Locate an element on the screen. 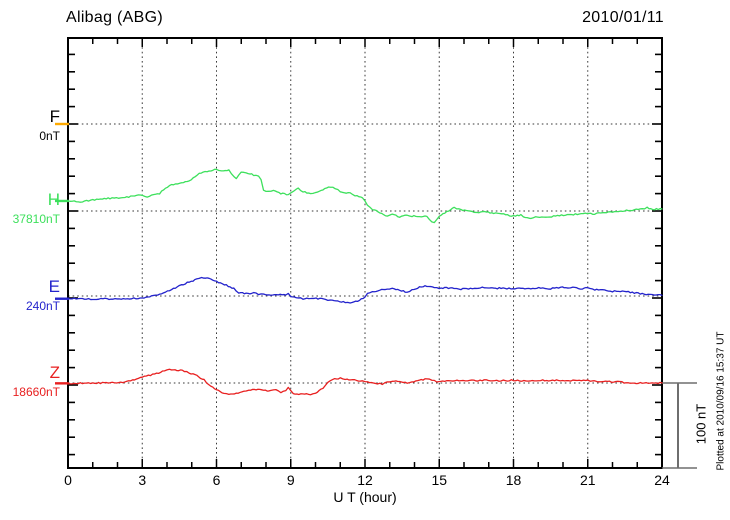  x-tick-label-24: 24 is located at coordinates (662, 480).